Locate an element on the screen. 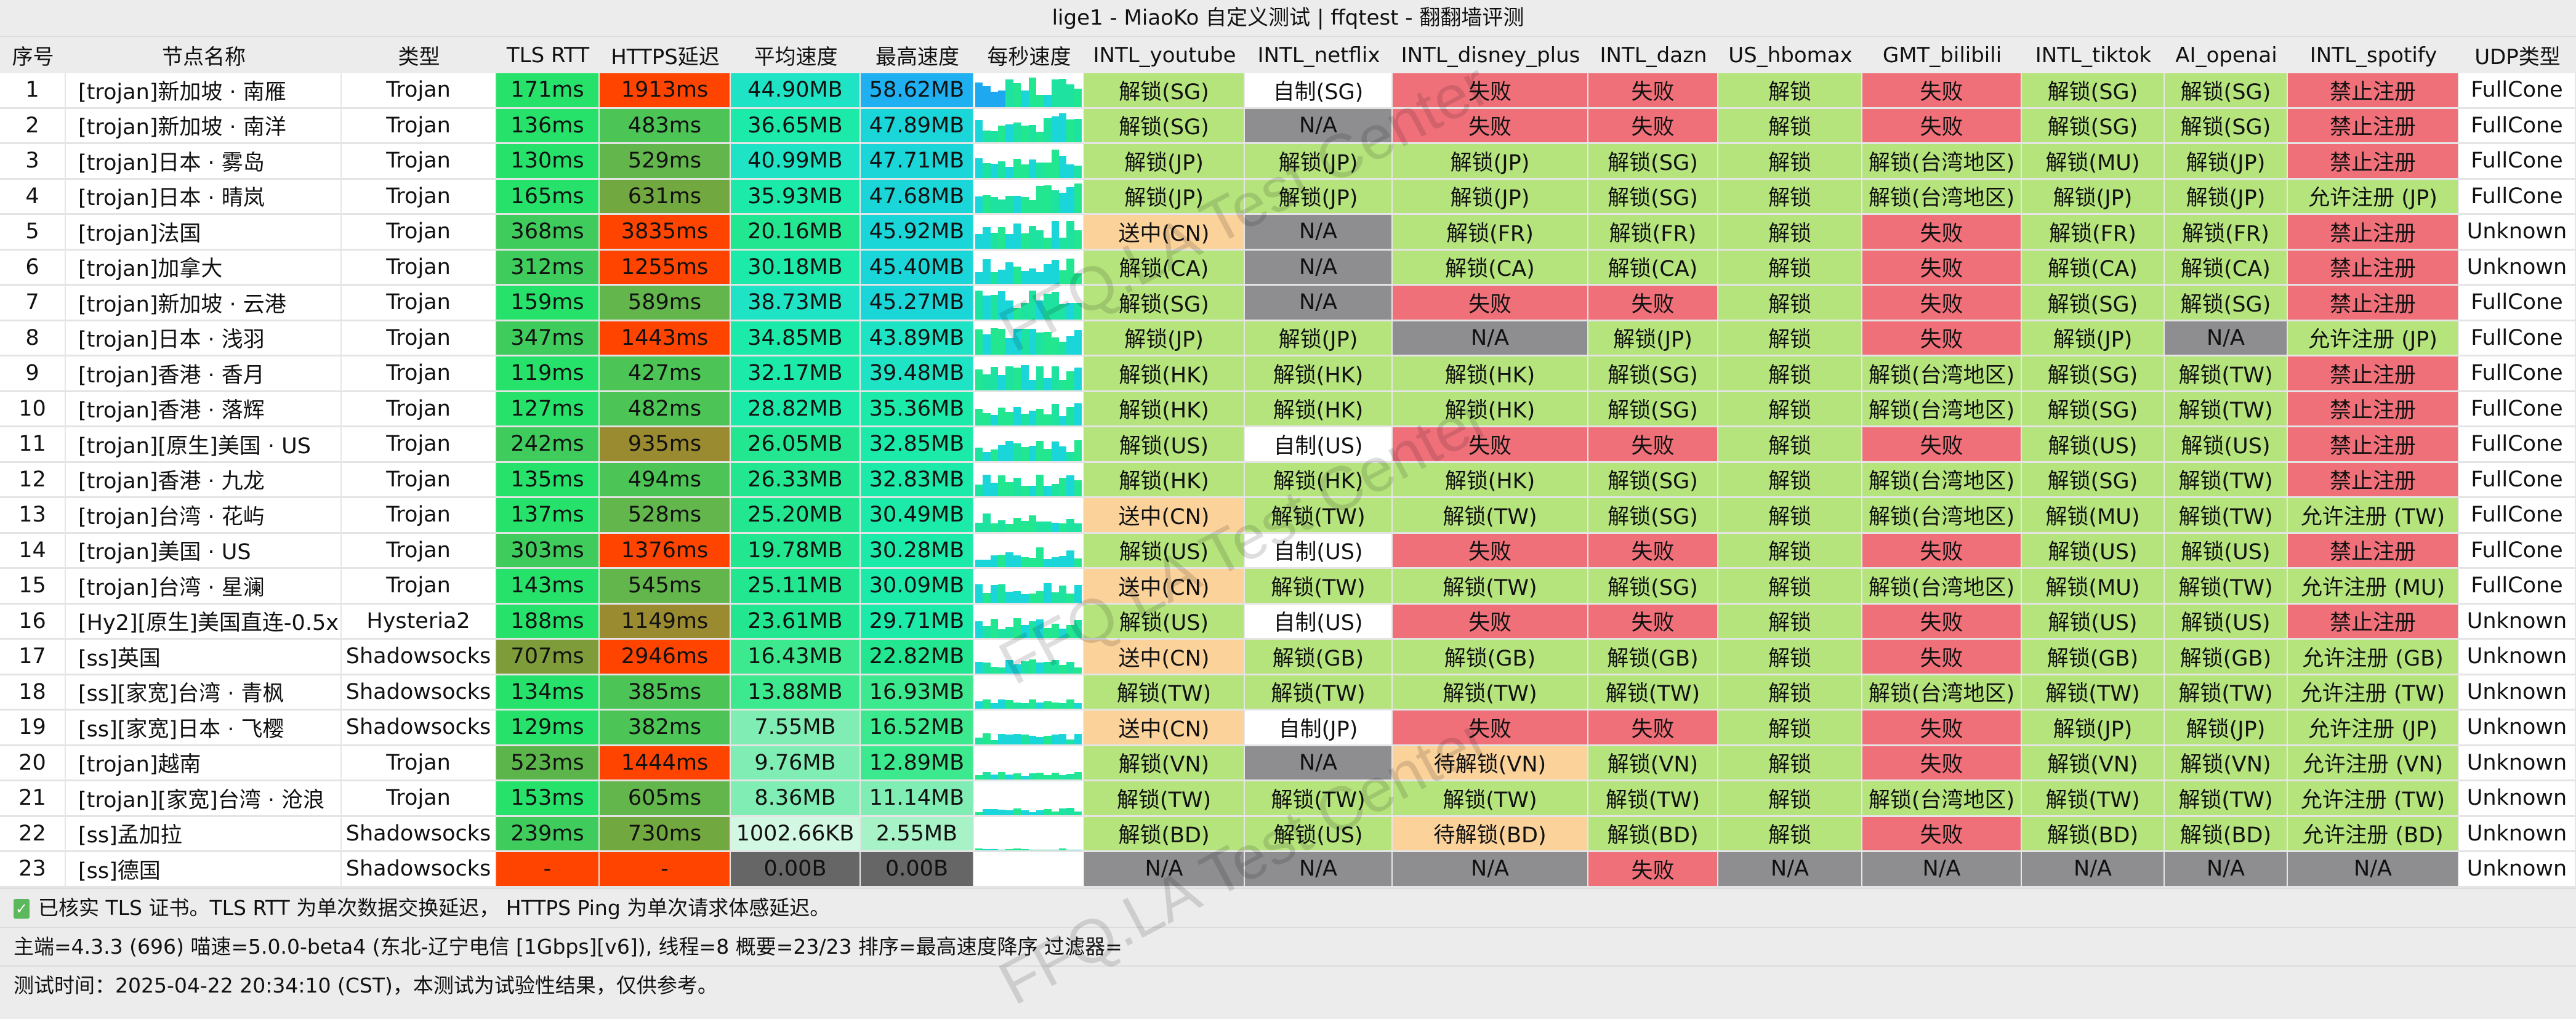 This screenshot has height=1019, width=2576. column-header: TLS RTT is located at coordinates (548, 55).